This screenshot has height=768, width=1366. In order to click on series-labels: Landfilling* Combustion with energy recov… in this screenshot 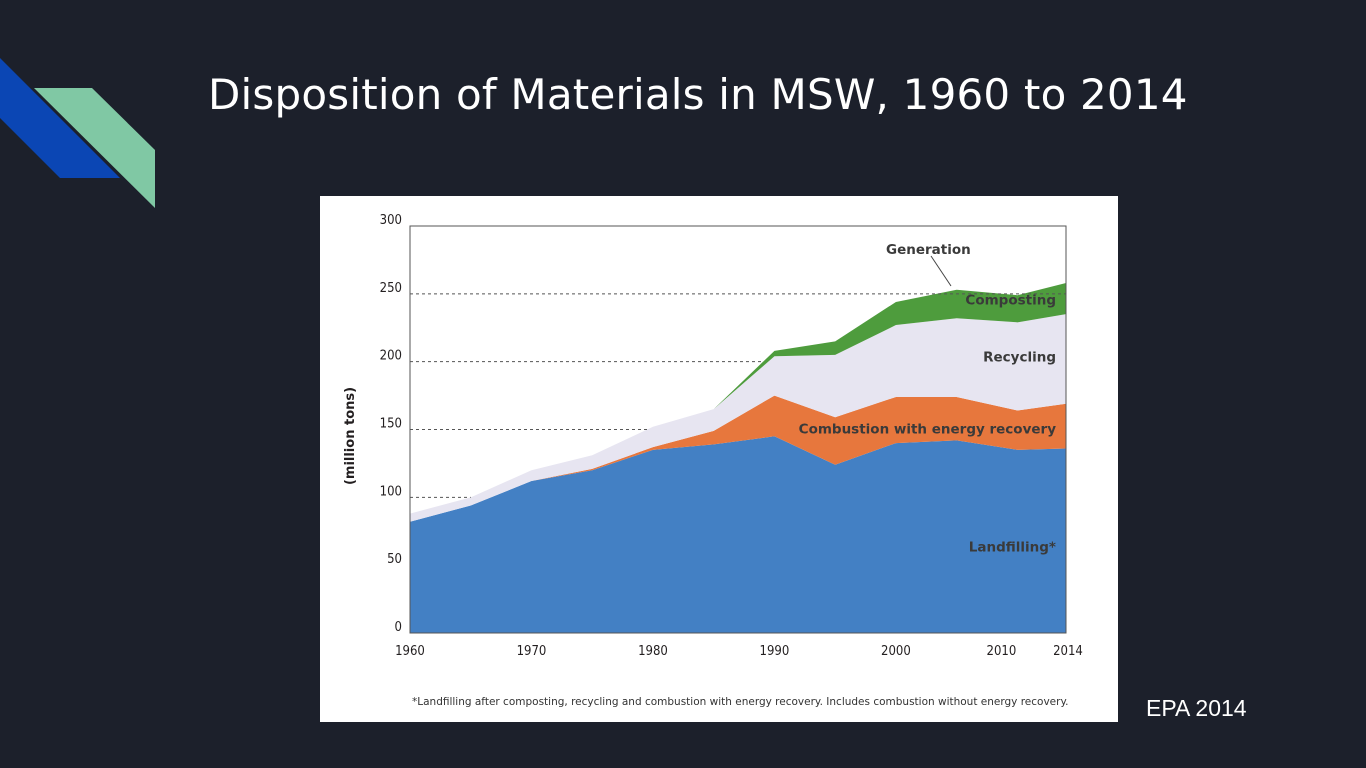, I will do `click(928, 424)`.